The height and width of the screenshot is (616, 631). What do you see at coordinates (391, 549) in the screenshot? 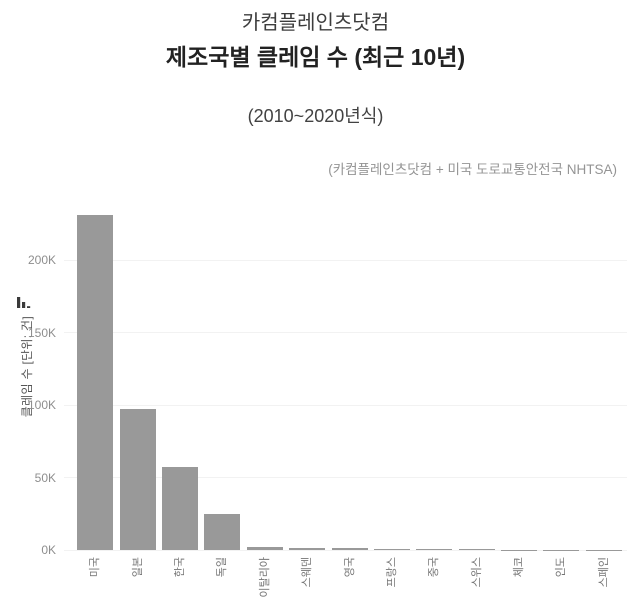
I see `bar-프랑스` at bounding box center [391, 549].